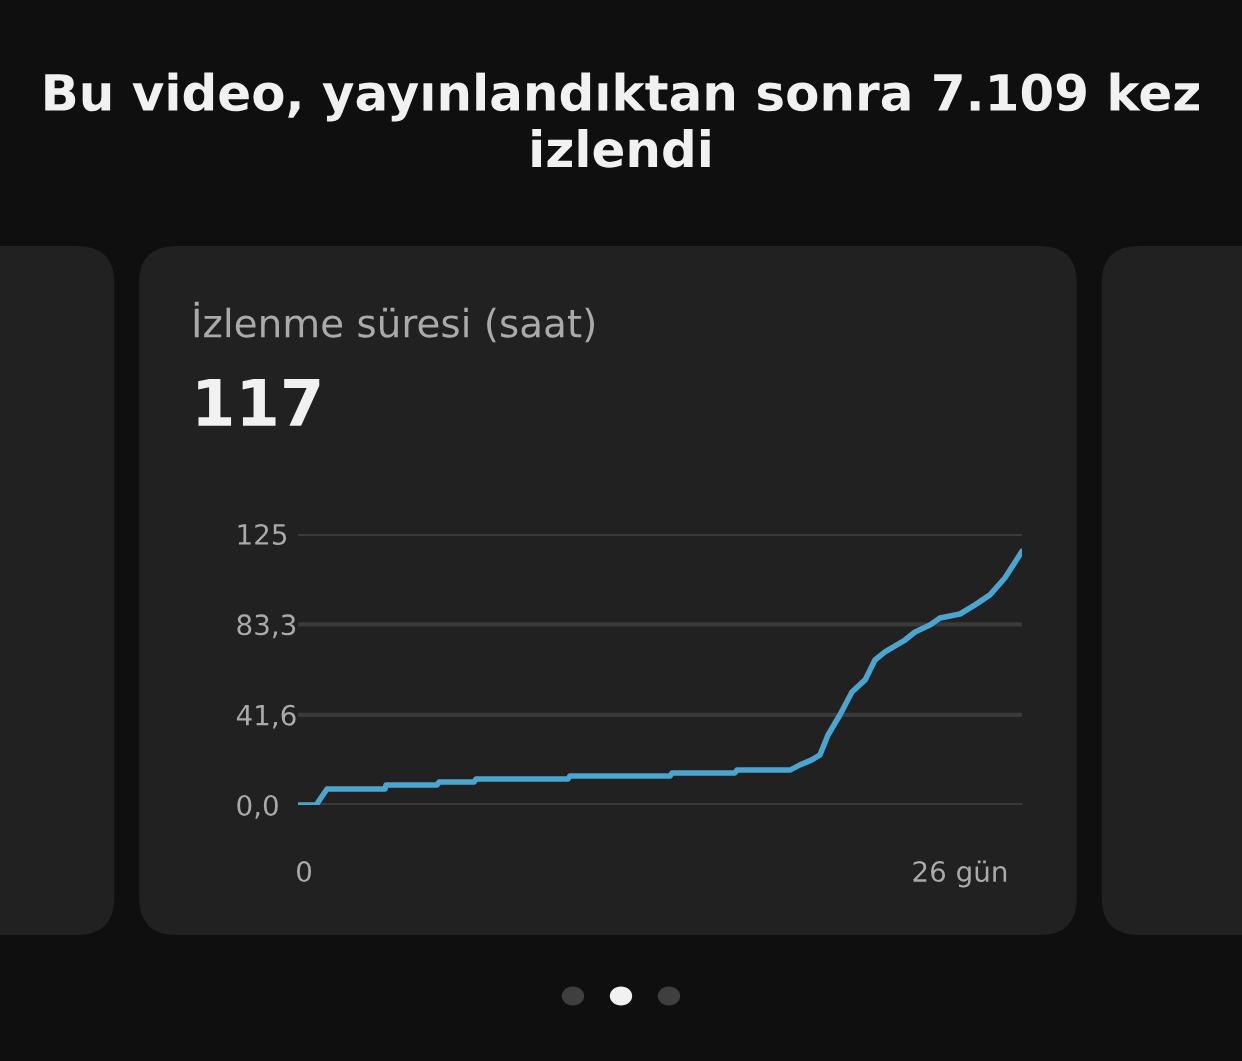  I want to click on y-tick-label: 83,3, so click(266, 626).